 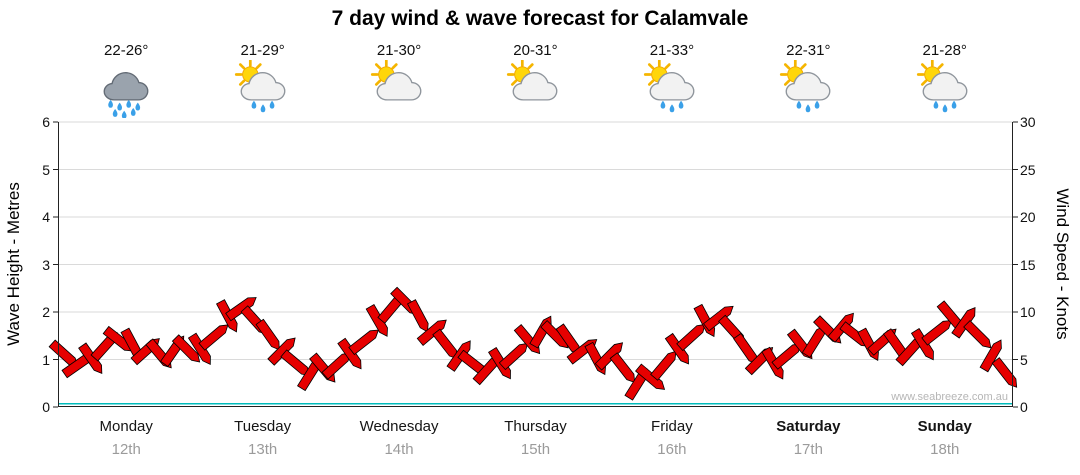 I want to click on right-axis-tick: 5, so click(x=1024, y=359).